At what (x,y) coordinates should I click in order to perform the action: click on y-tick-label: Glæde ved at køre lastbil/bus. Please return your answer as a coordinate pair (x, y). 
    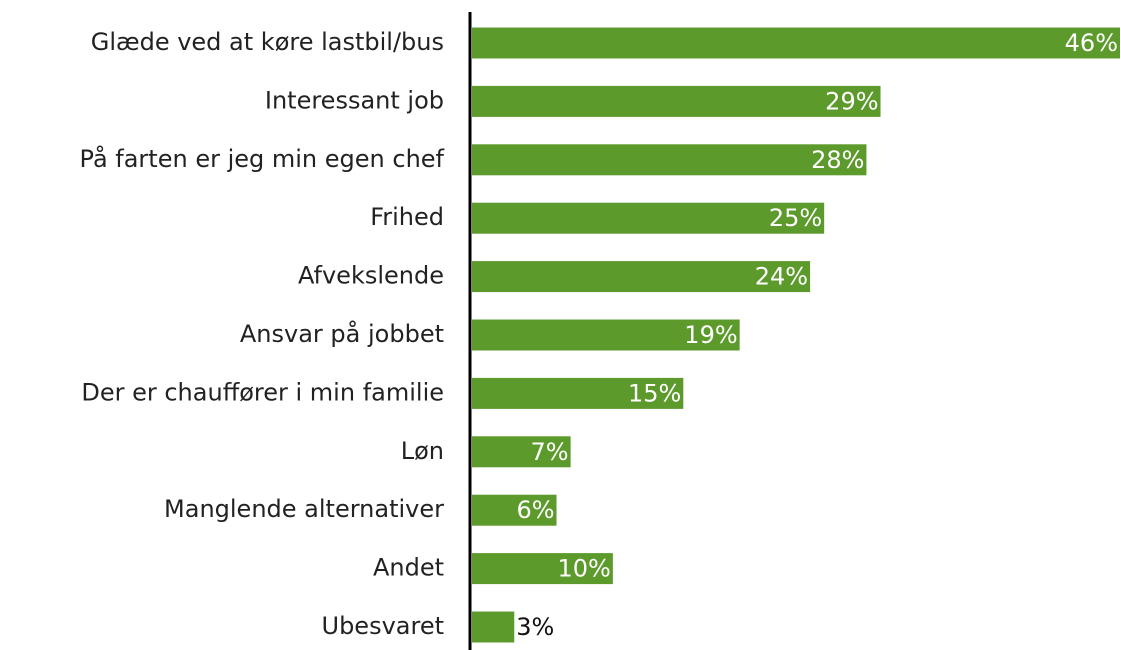
    Looking at the image, I should click on (267, 42).